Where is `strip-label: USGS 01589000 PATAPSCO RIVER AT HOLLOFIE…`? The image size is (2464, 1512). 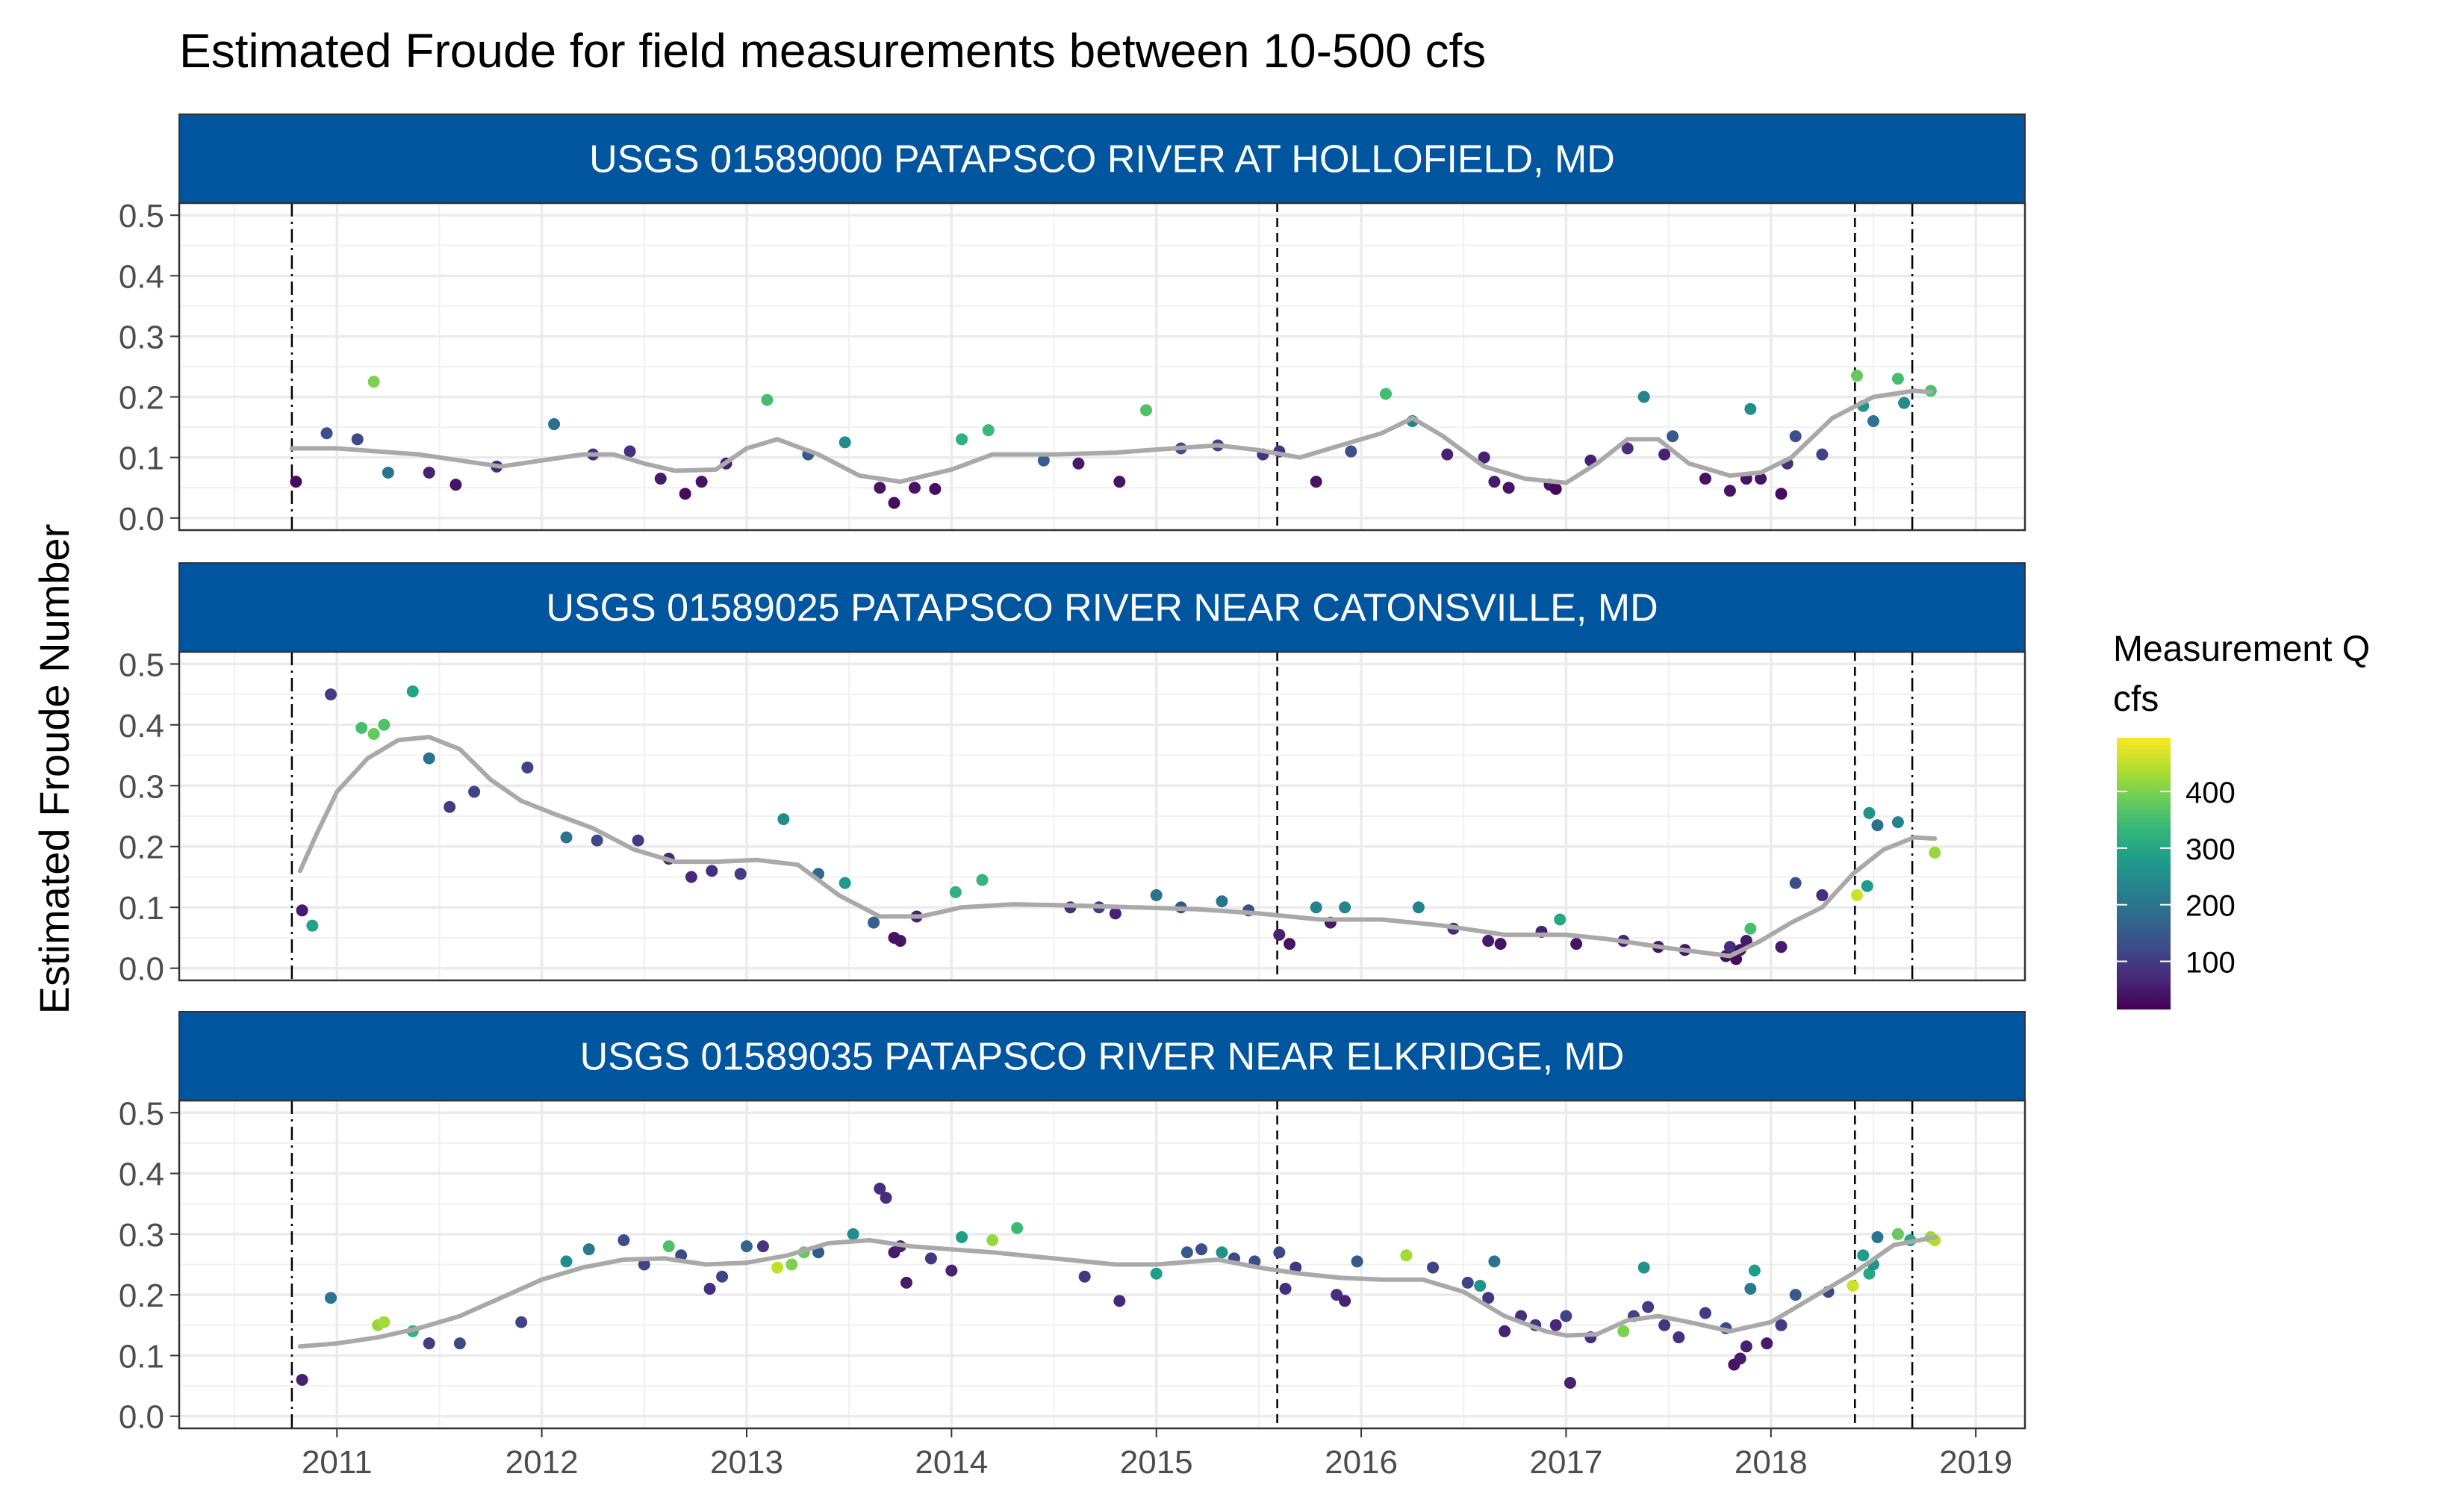
strip-label: USGS 01589000 PATAPSCO RIVER AT HOLLOFIE… is located at coordinates (1102, 159).